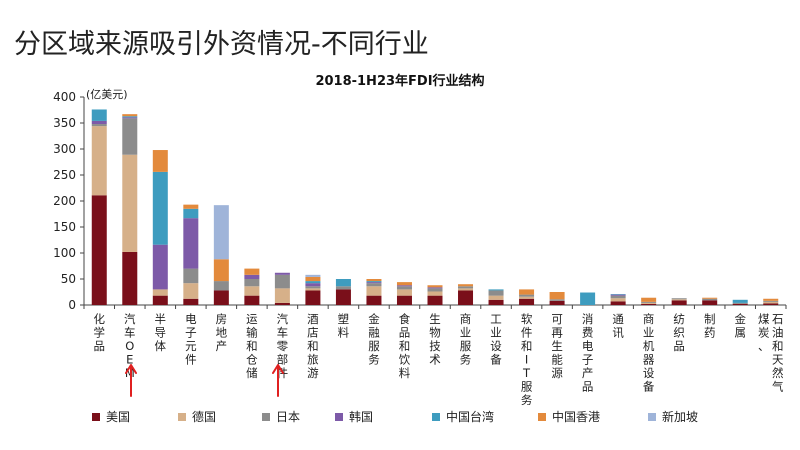 The height and width of the screenshot is (450, 800). I want to click on x-category-text: 塑料, so click(344, 326).